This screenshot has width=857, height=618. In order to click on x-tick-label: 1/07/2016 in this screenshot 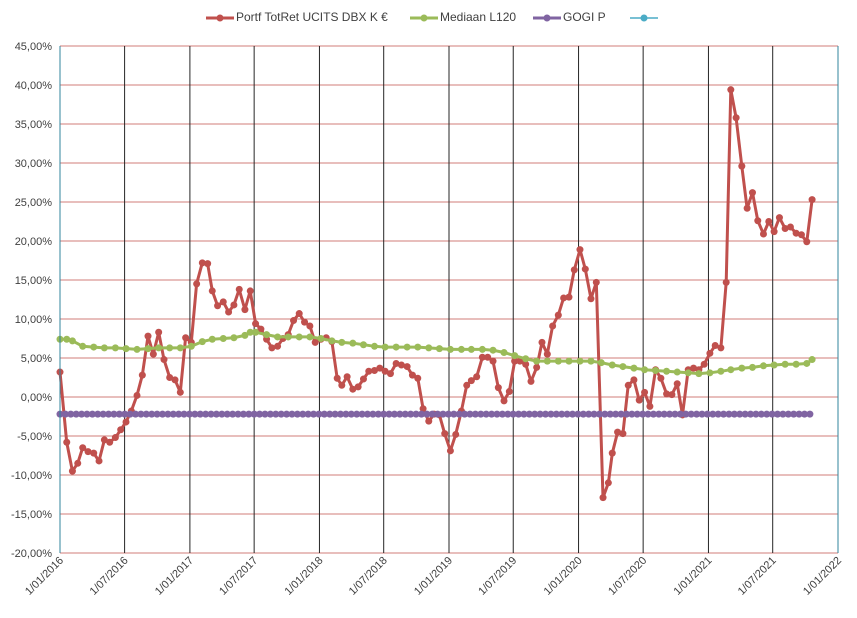, I will do `click(109, 576)`.